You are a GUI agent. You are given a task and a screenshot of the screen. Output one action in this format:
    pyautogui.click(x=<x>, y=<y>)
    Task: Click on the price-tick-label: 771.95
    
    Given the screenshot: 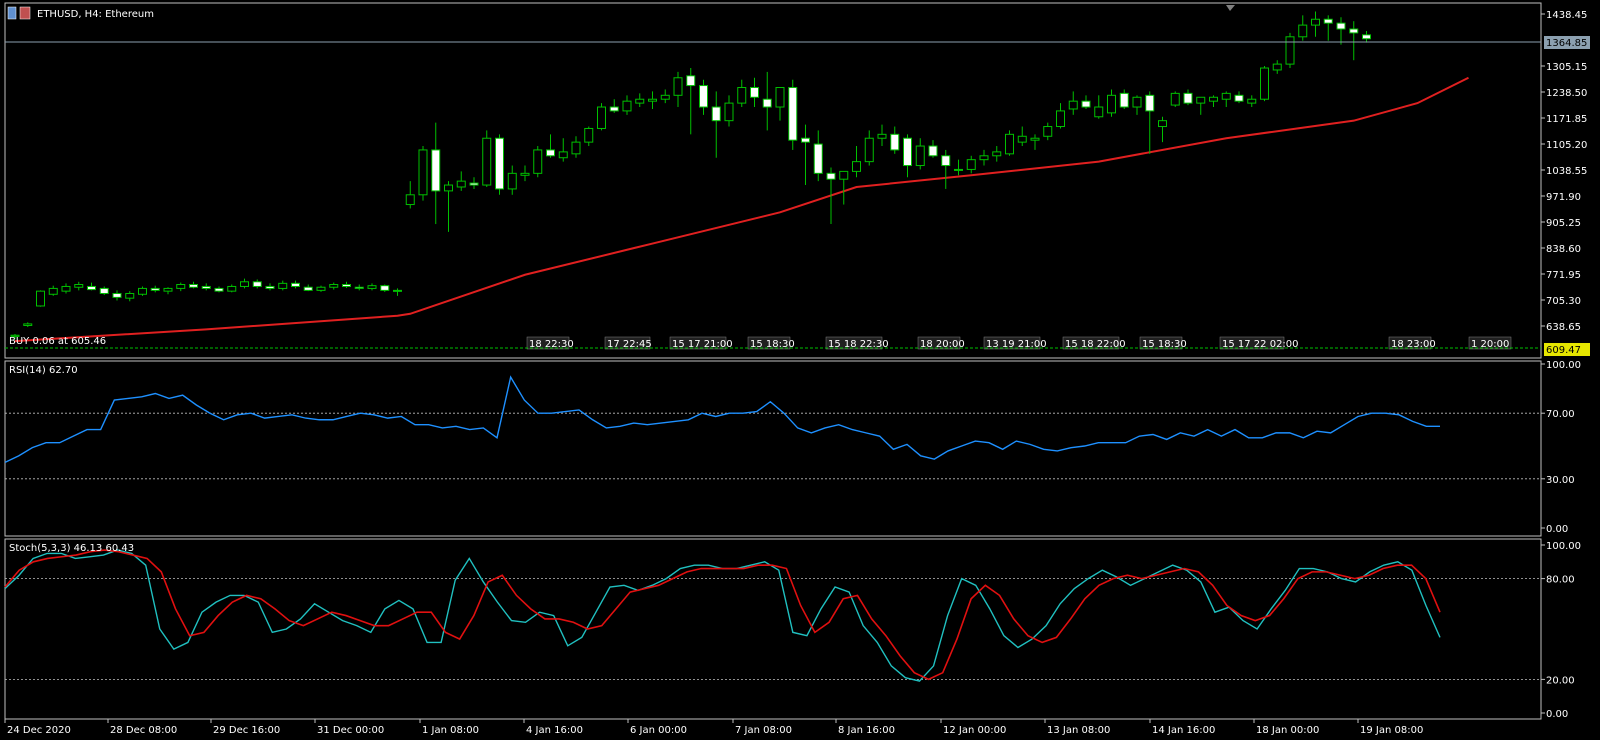 What is the action you would take?
    pyautogui.click(x=1563, y=275)
    